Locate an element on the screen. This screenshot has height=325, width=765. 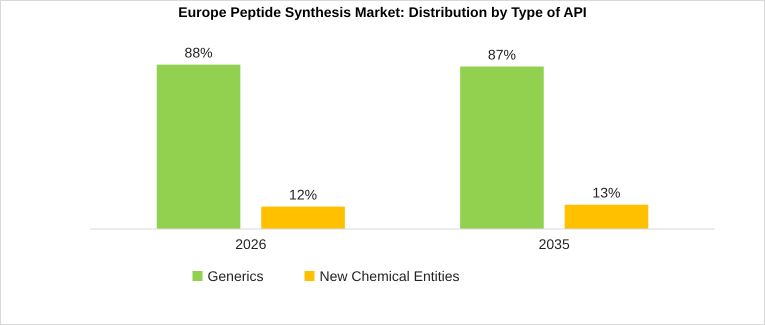
data-label: 12% is located at coordinates (303, 194).